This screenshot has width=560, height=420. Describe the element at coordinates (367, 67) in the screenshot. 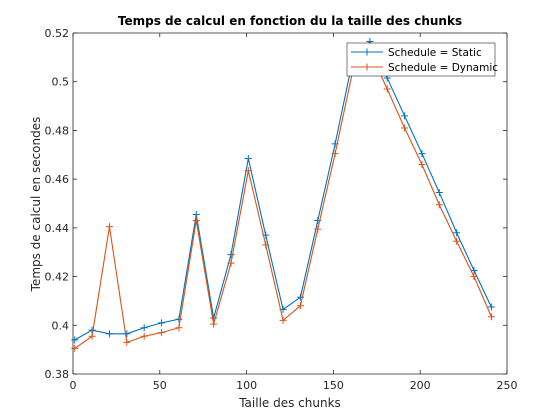

I see `legend-marker-dynamic` at that location.